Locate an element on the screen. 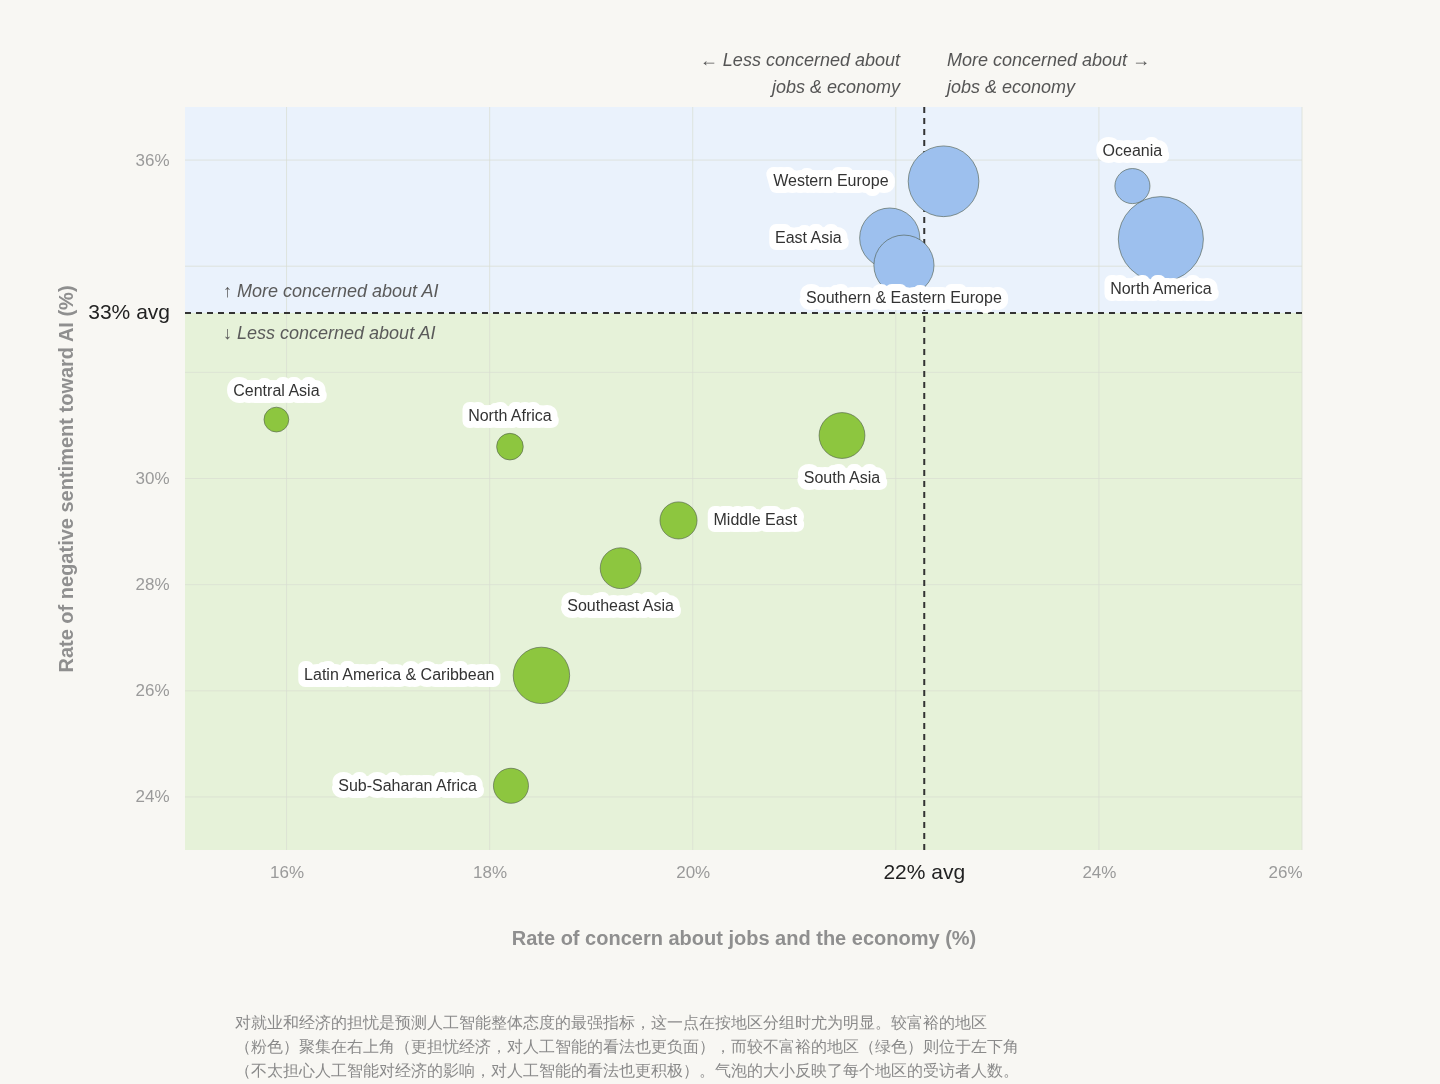 This screenshot has height=1084, width=1440. y-tick-label: 26% is located at coordinates (152, 691).